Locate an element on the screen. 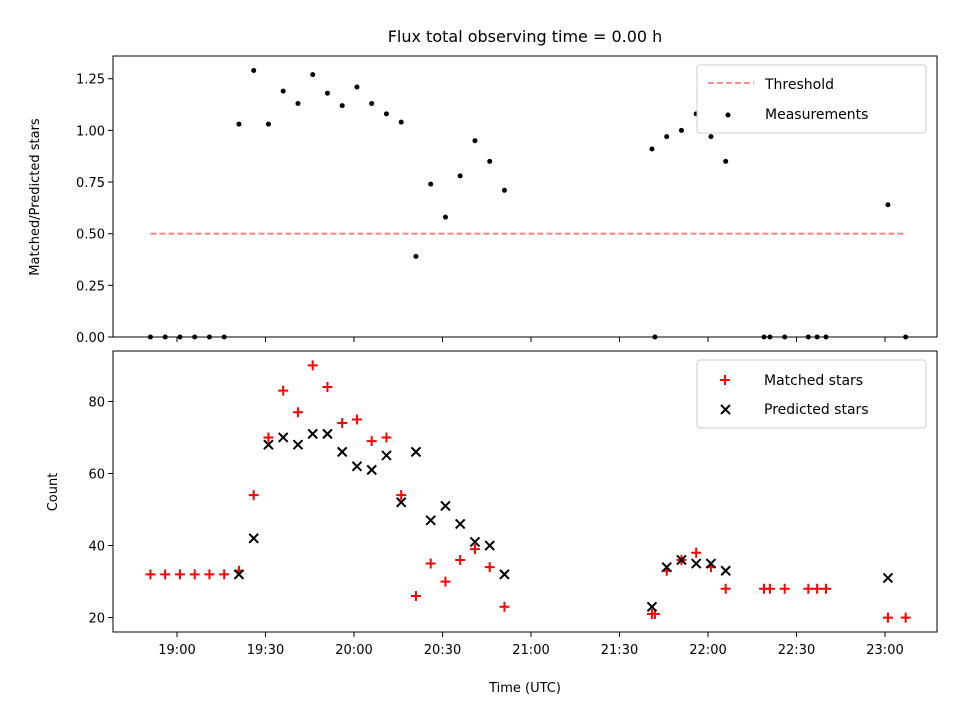  legend-predicted-swatch is located at coordinates (725, 409).